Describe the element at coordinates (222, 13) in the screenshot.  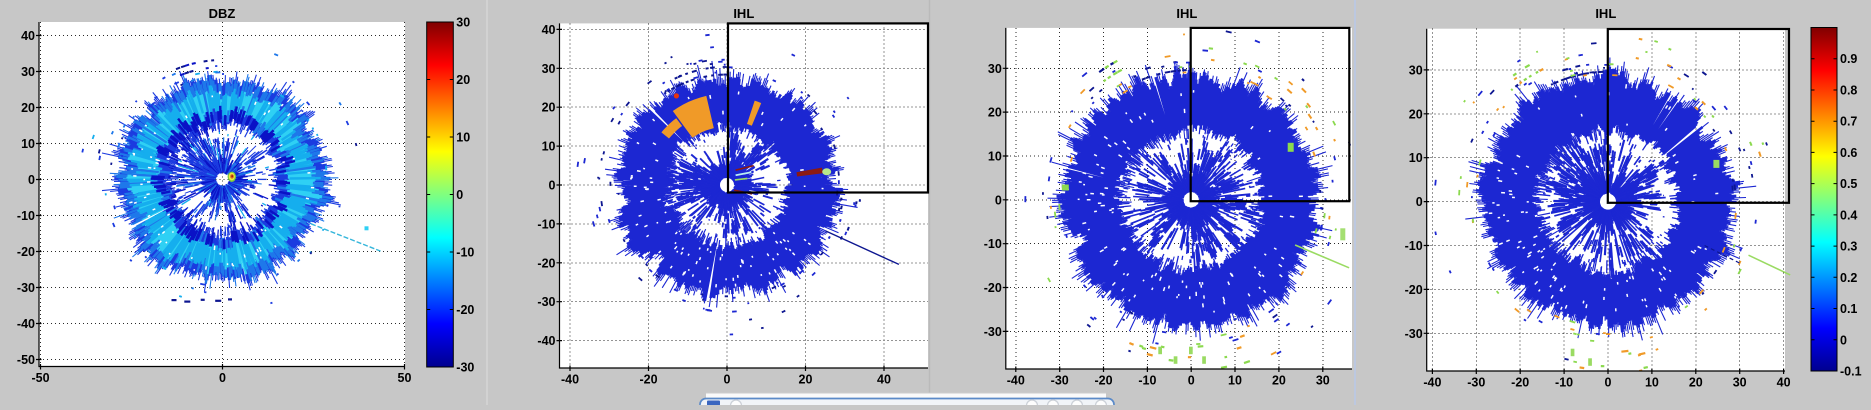
I see `svg-text: DBZ` at that location.